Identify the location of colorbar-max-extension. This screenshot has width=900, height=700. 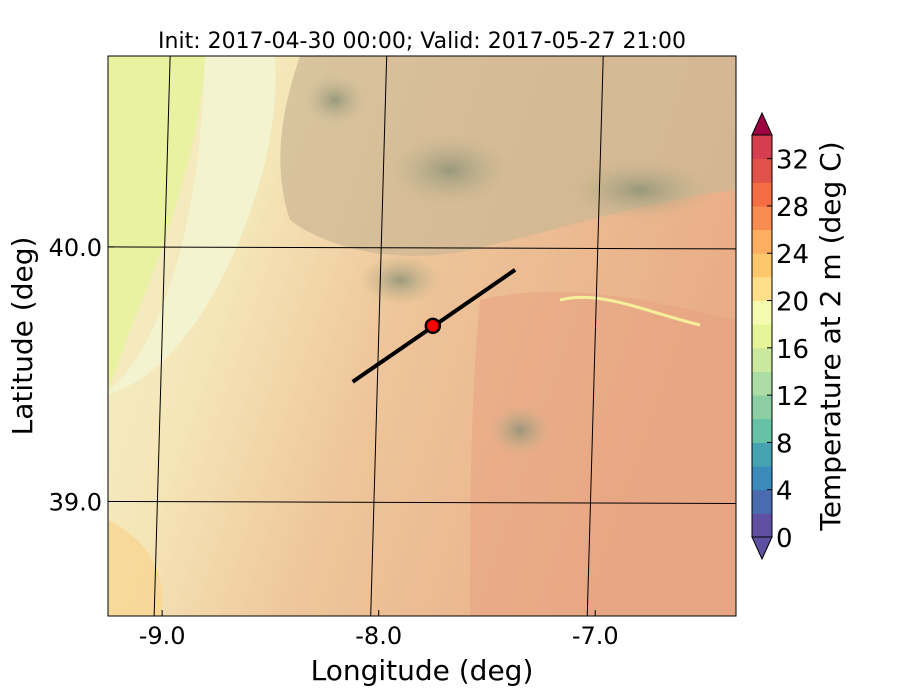
(762, 123).